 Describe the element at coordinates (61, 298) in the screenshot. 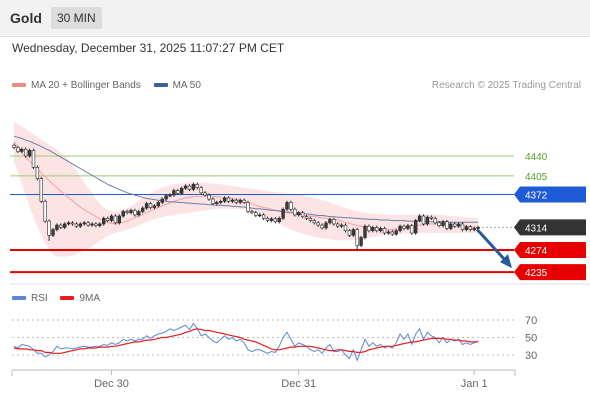

I see `rsi-legend: RSI 9MA` at that location.